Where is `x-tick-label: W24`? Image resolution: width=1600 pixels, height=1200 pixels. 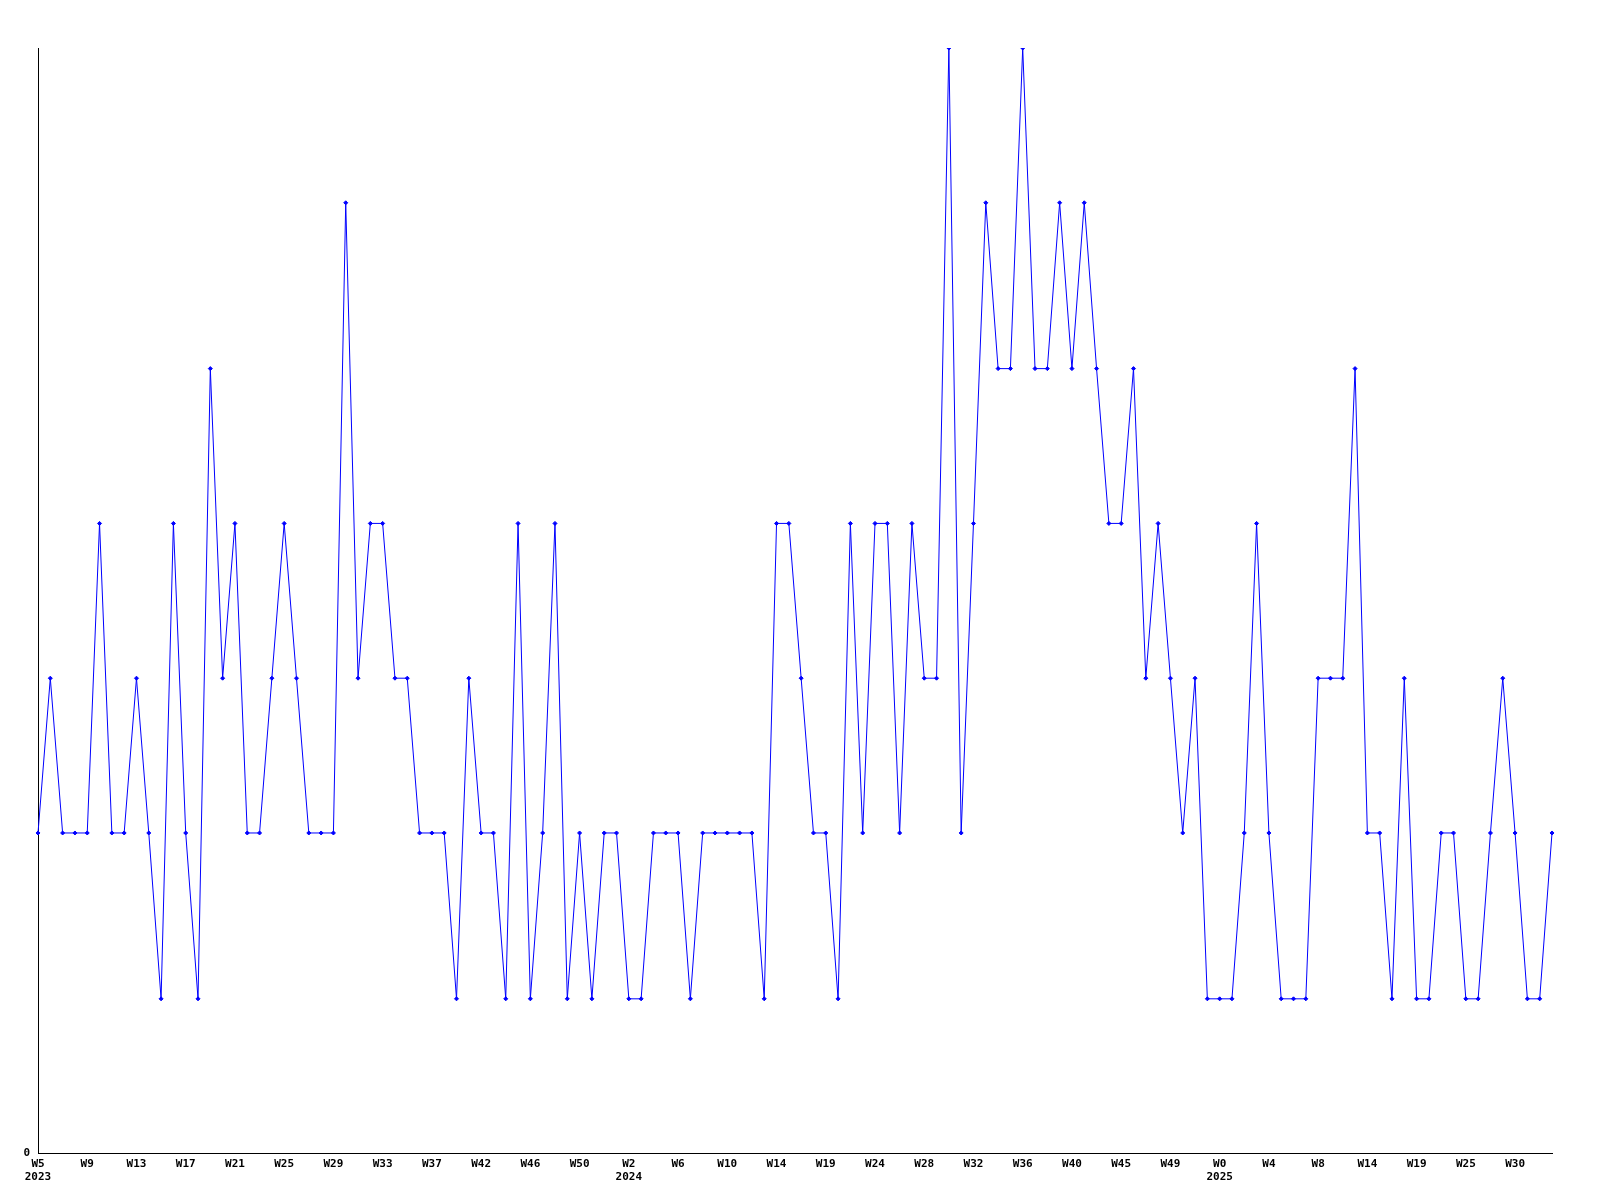
x-tick-label: W24 is located at coordinates (875, 1164).